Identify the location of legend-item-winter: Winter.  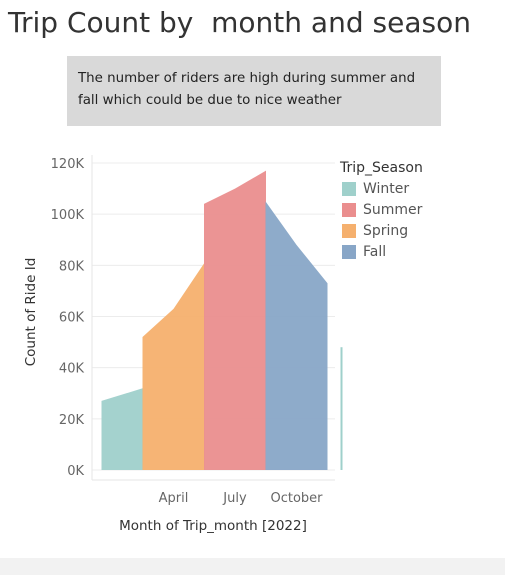
(381, 188).